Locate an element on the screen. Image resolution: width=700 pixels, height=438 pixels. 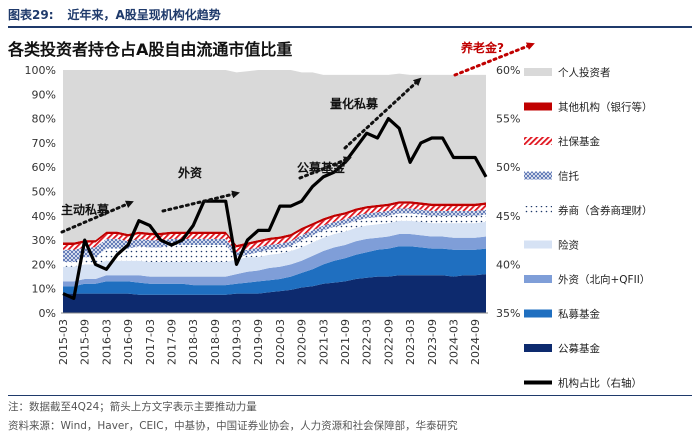
area-other-inst is located at coordinates (274, 224).